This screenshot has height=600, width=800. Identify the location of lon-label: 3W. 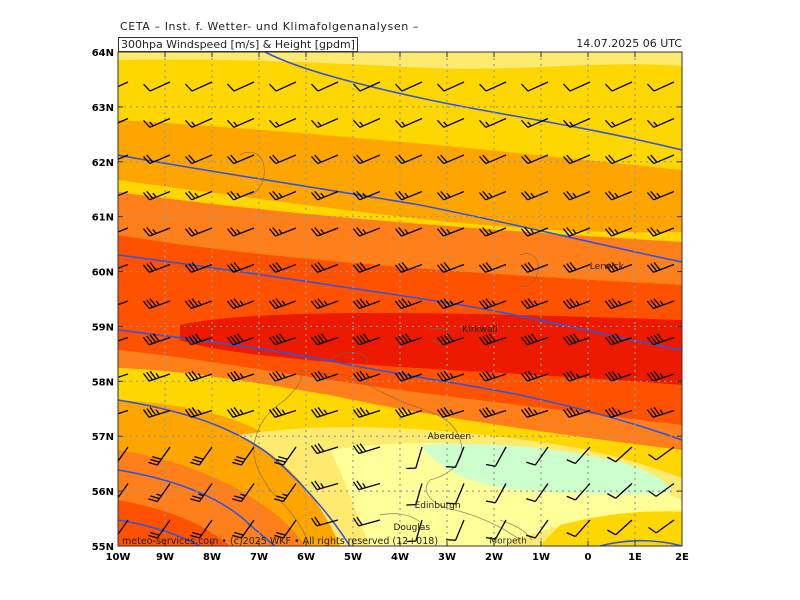
(447, 557).